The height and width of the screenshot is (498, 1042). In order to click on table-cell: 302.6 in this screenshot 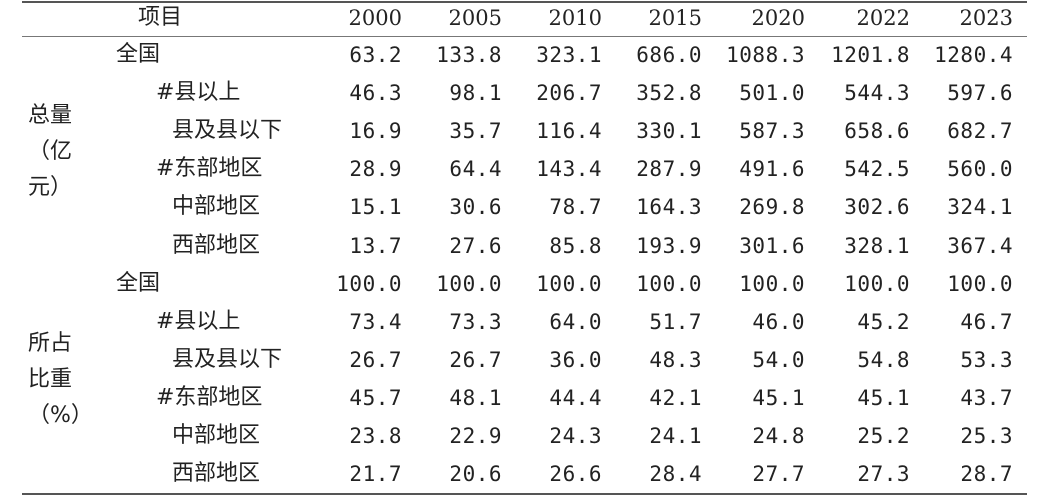, I will do `click(877, 207)`.